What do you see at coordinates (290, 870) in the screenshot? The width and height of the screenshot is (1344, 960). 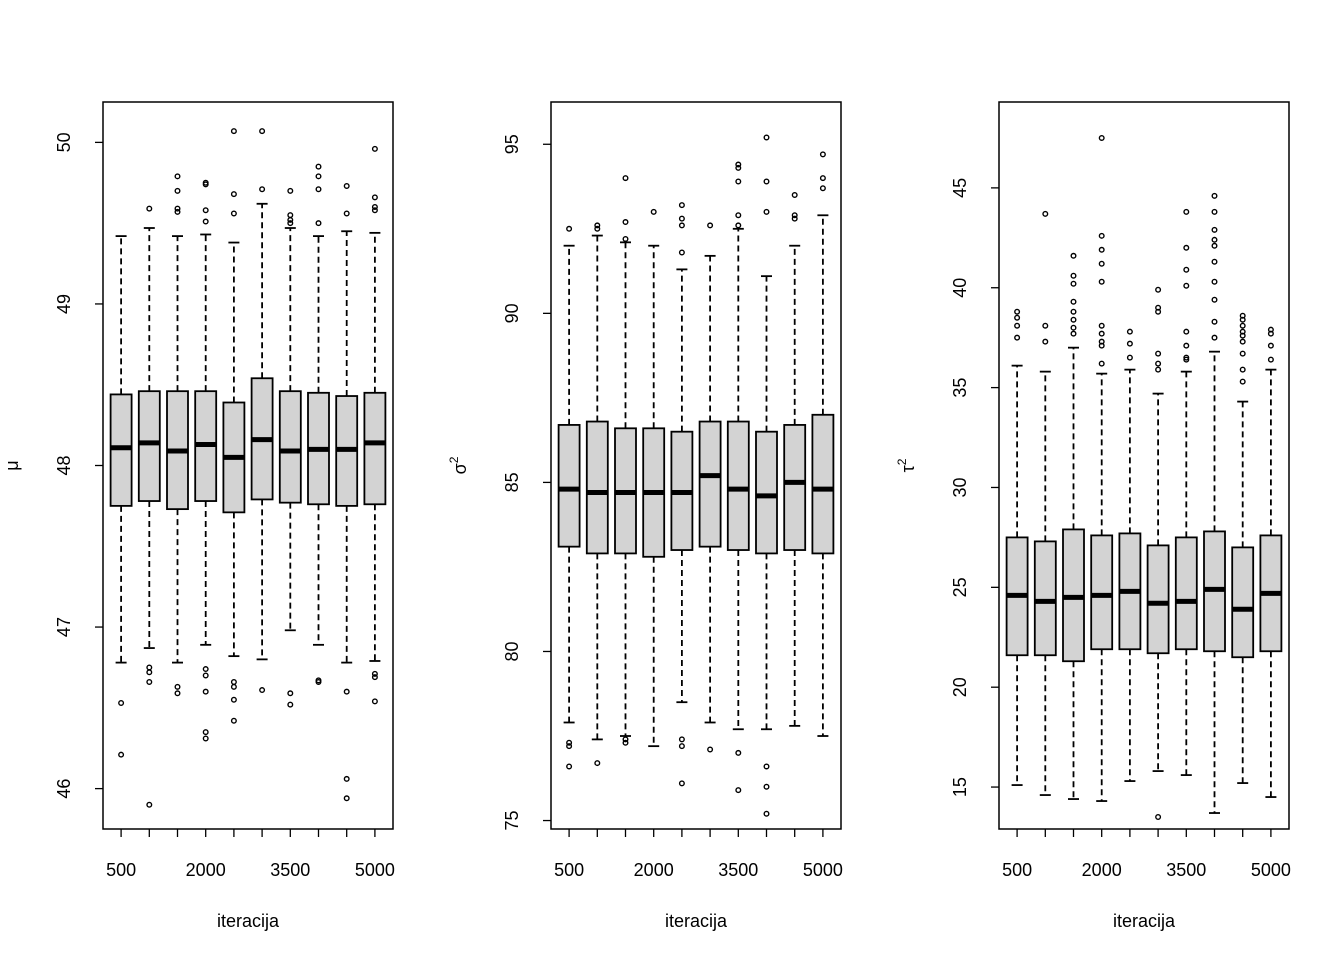 I see `x-tick-label: 3500` at bounding box center [290, 870].